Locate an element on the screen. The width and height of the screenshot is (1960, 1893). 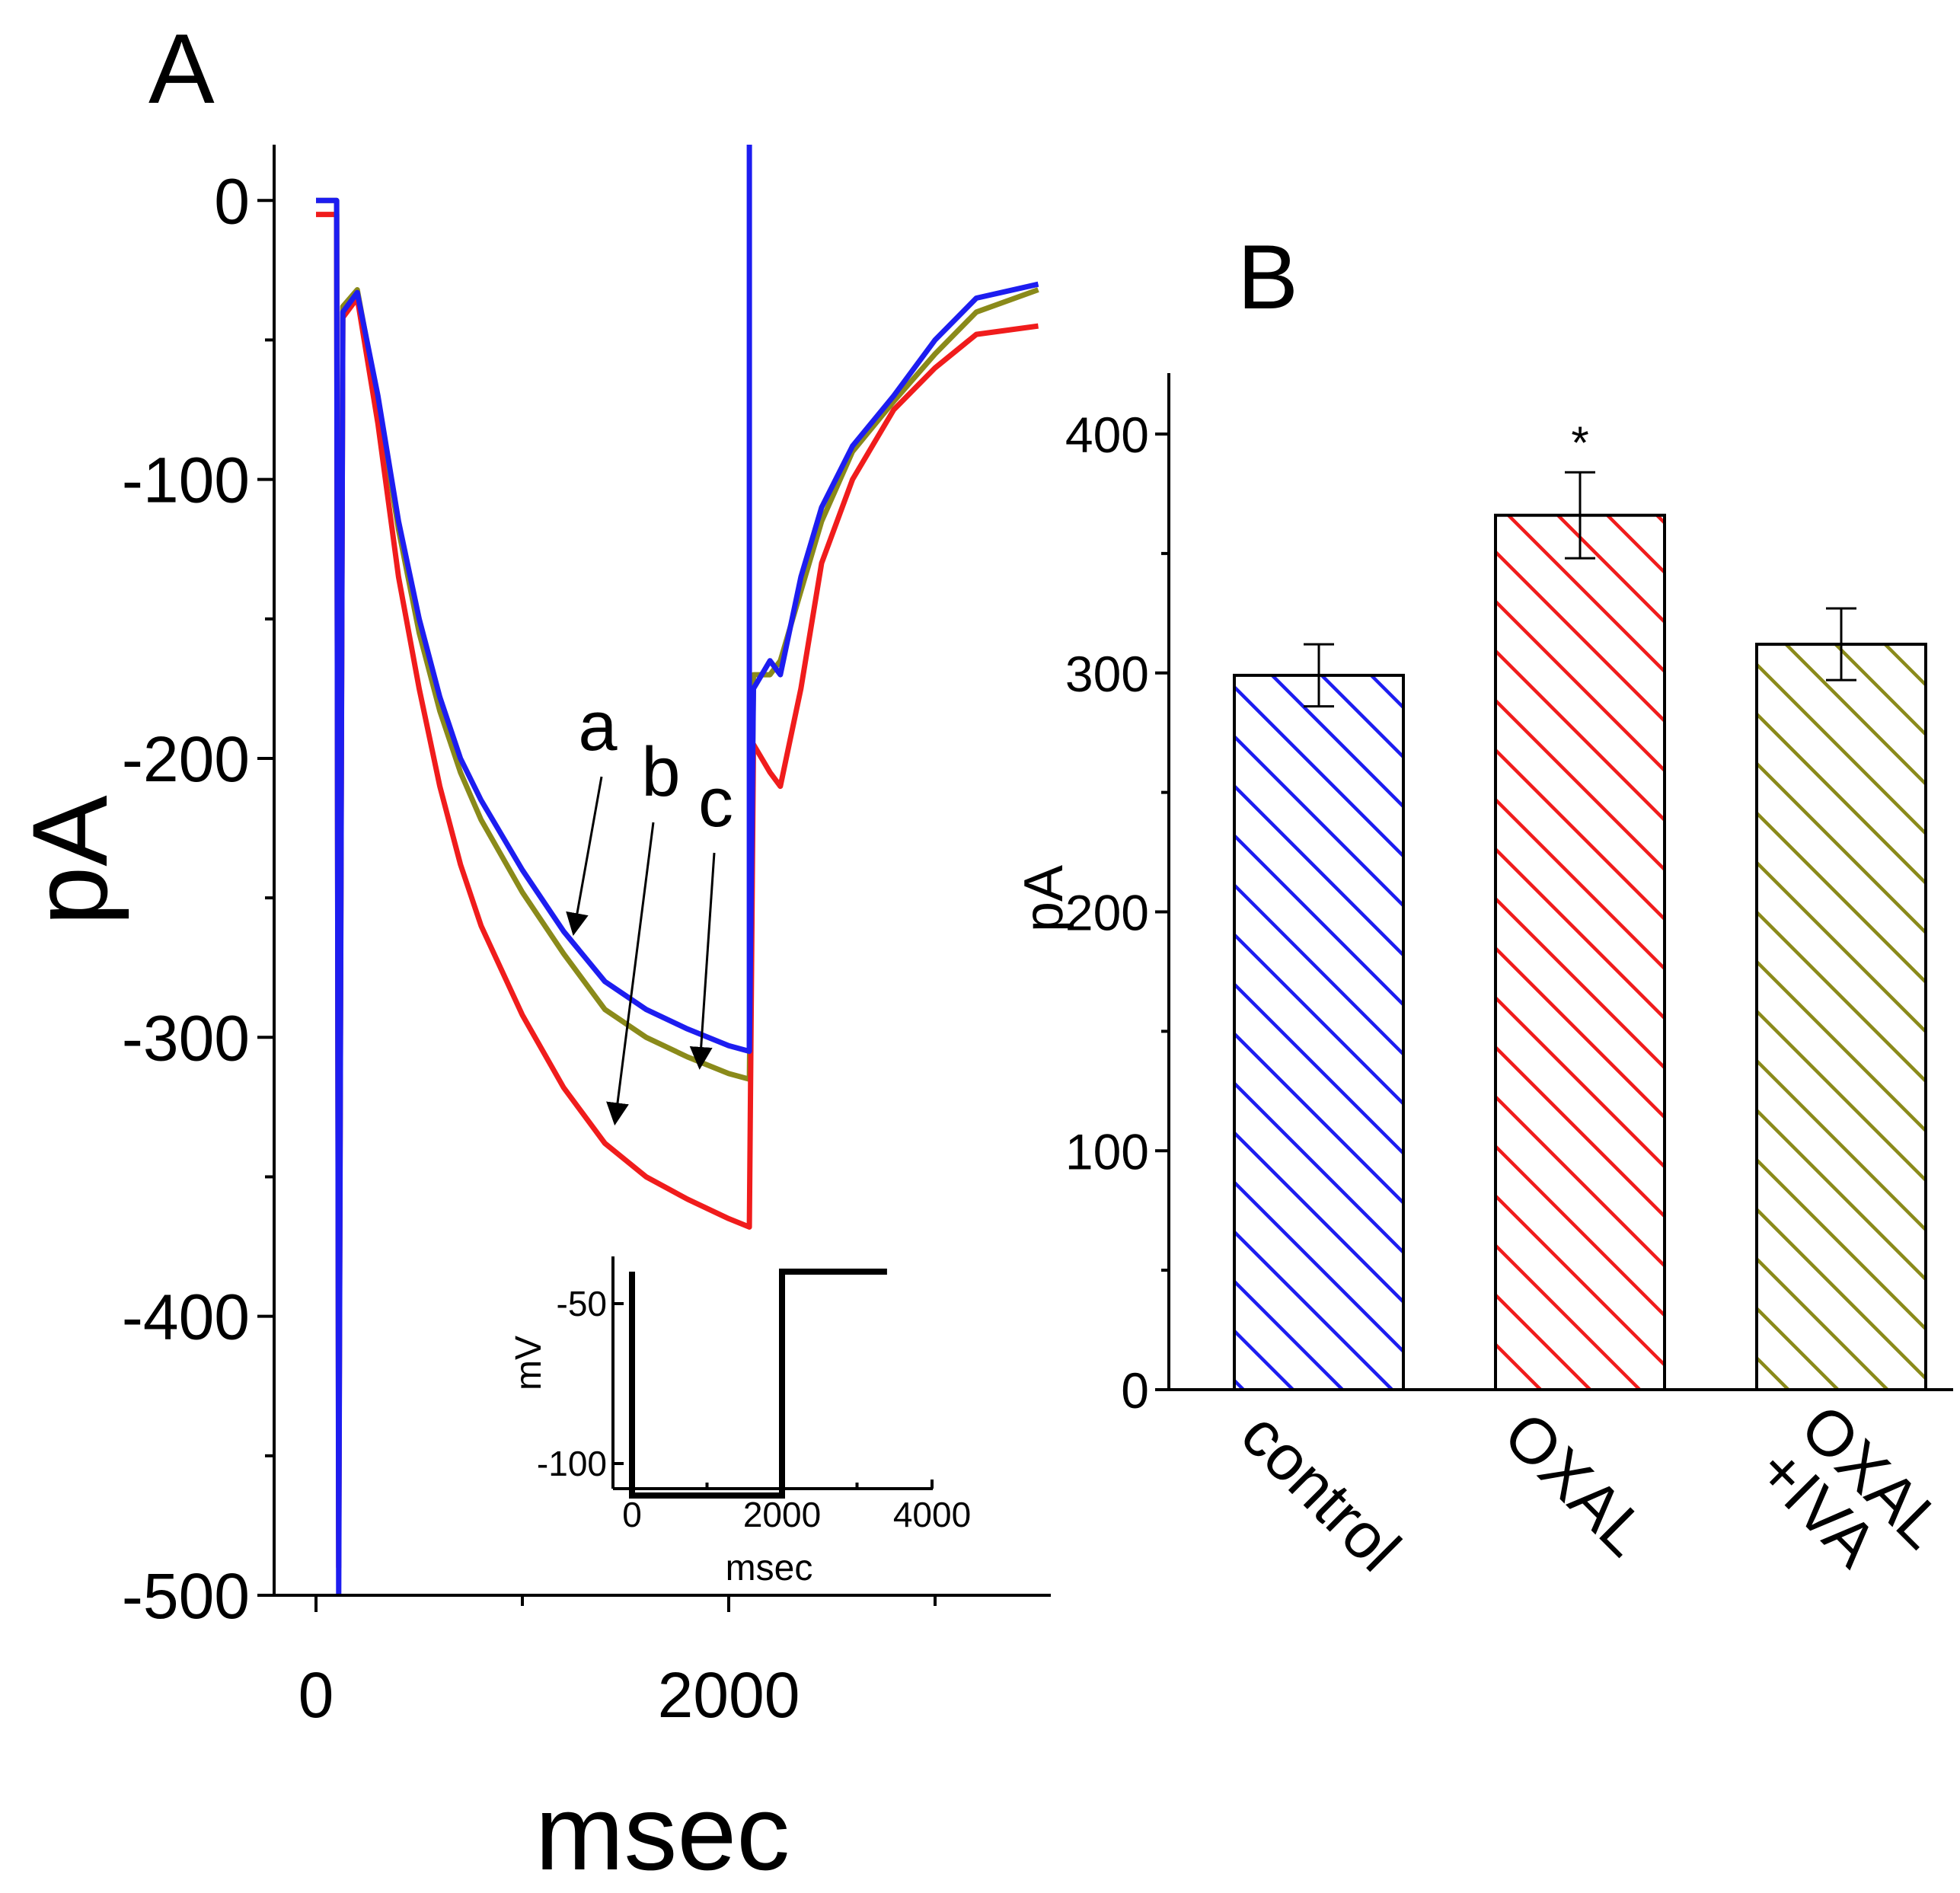
inset-y-axis-label: mV is located at coordinates (529, 1363).